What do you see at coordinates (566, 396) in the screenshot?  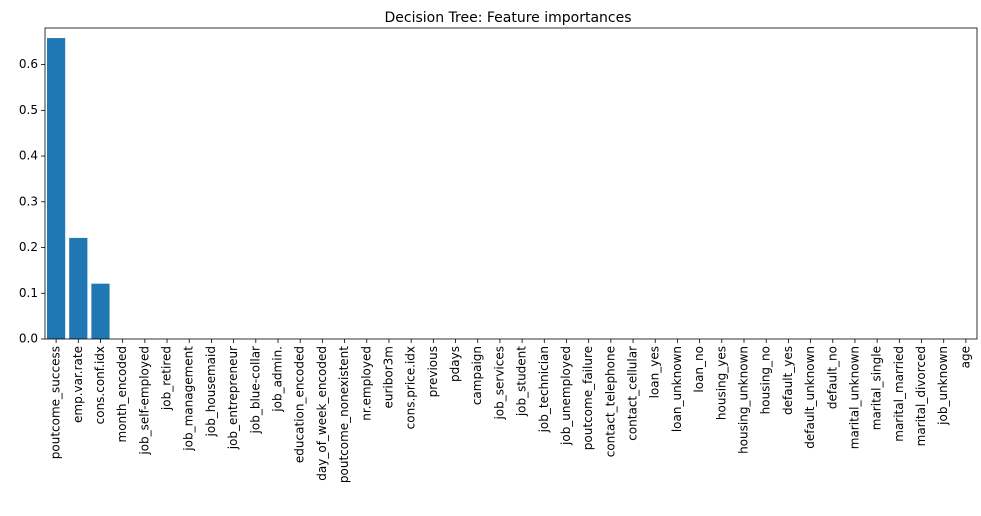 I see `x-tick-label: job_unemployed` at bounding box center [566, 396].